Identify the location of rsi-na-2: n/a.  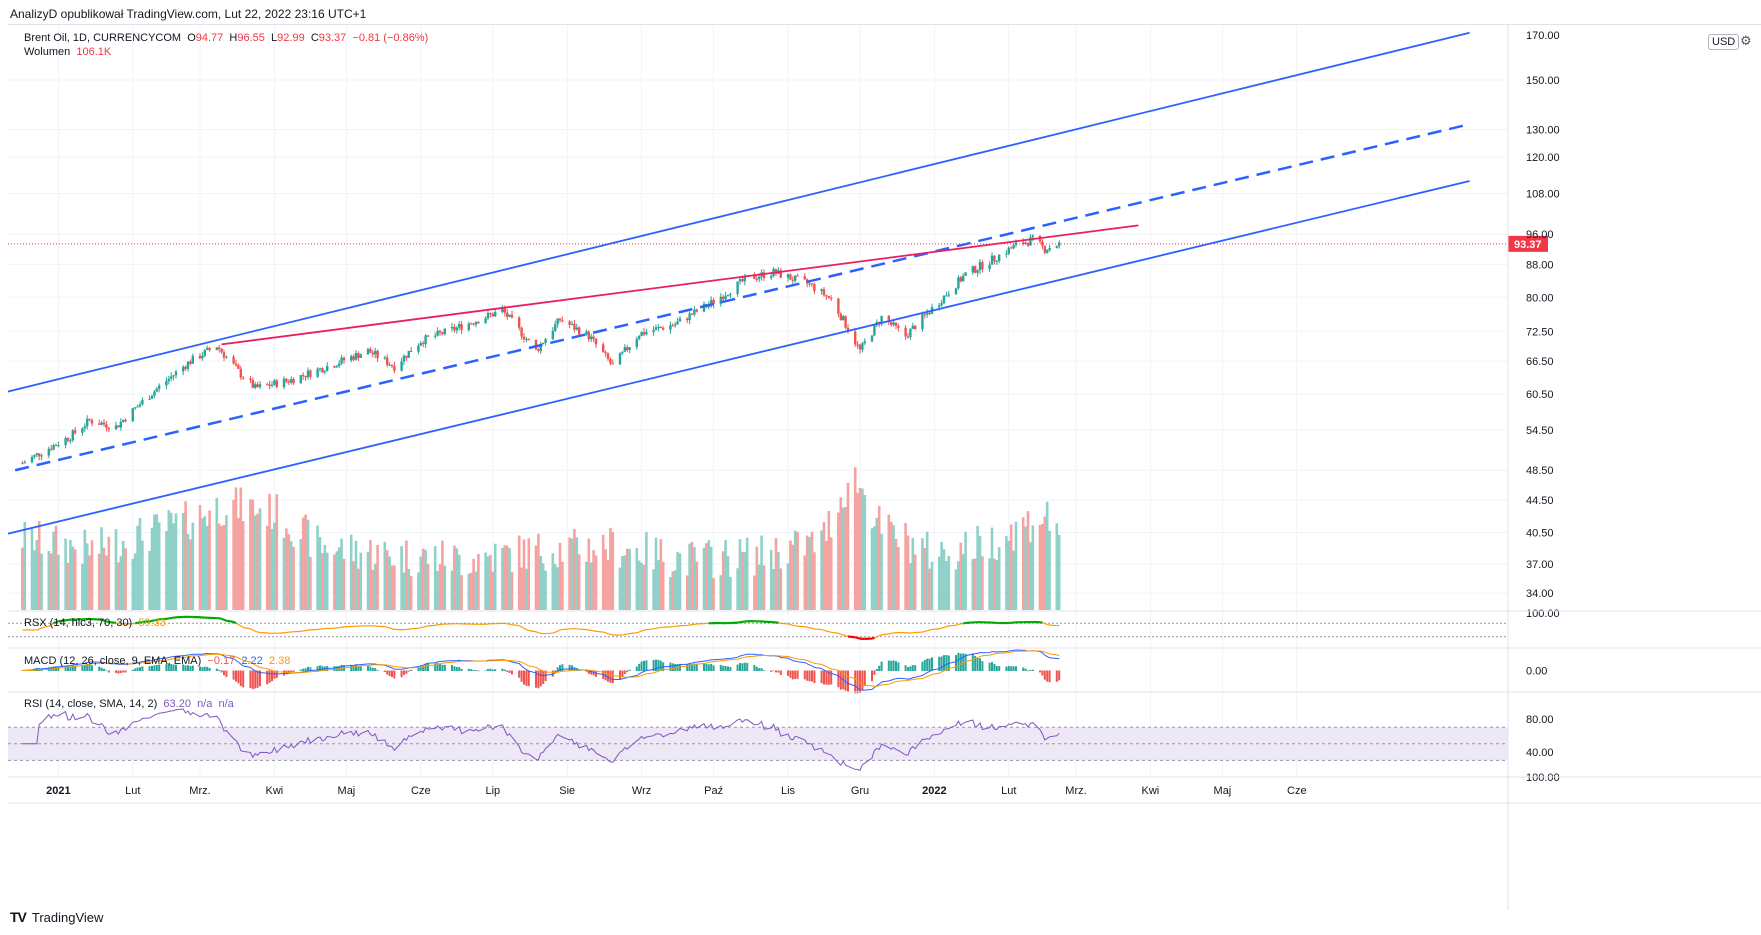
(226, 704).